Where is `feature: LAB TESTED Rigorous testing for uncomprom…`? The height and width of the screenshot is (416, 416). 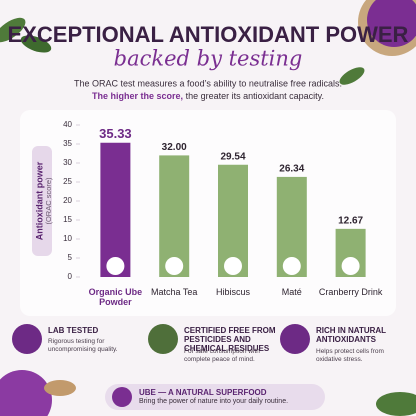 feature: LAB TESTED Rigorous testing for uncomprom… is located at coordinates (76, 350).